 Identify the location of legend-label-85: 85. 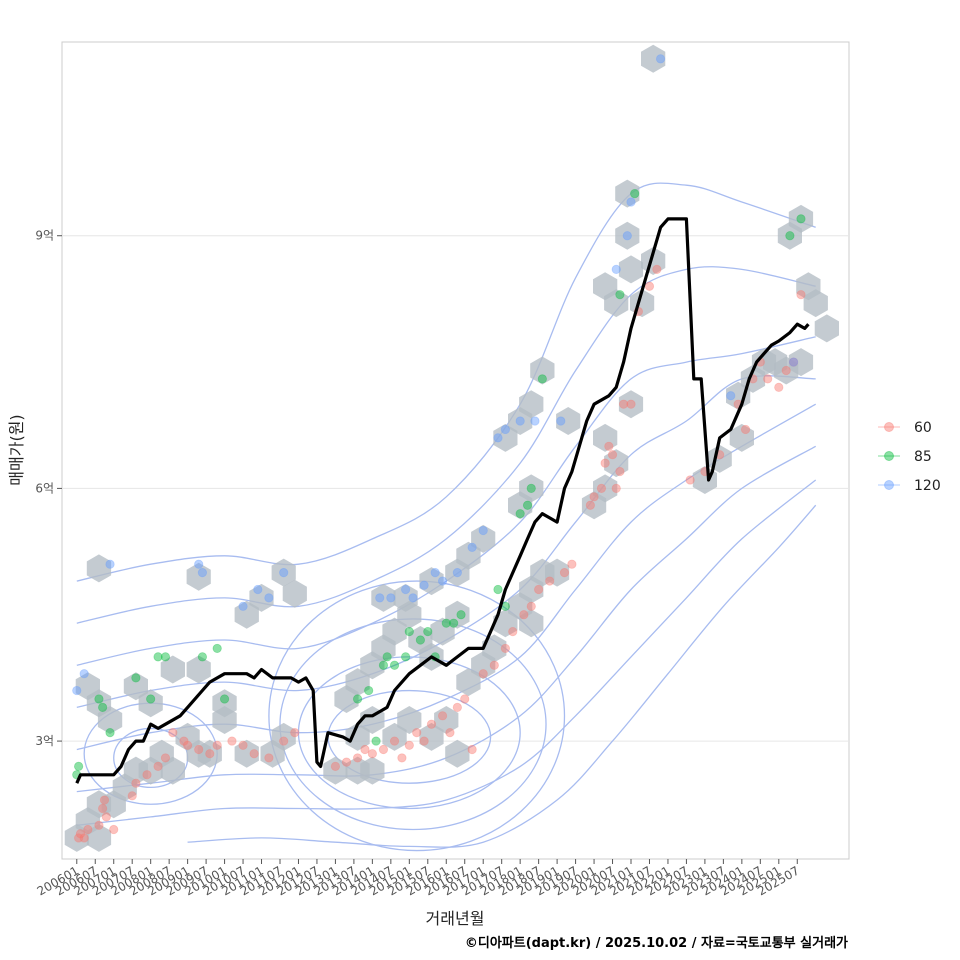
(923, 457).